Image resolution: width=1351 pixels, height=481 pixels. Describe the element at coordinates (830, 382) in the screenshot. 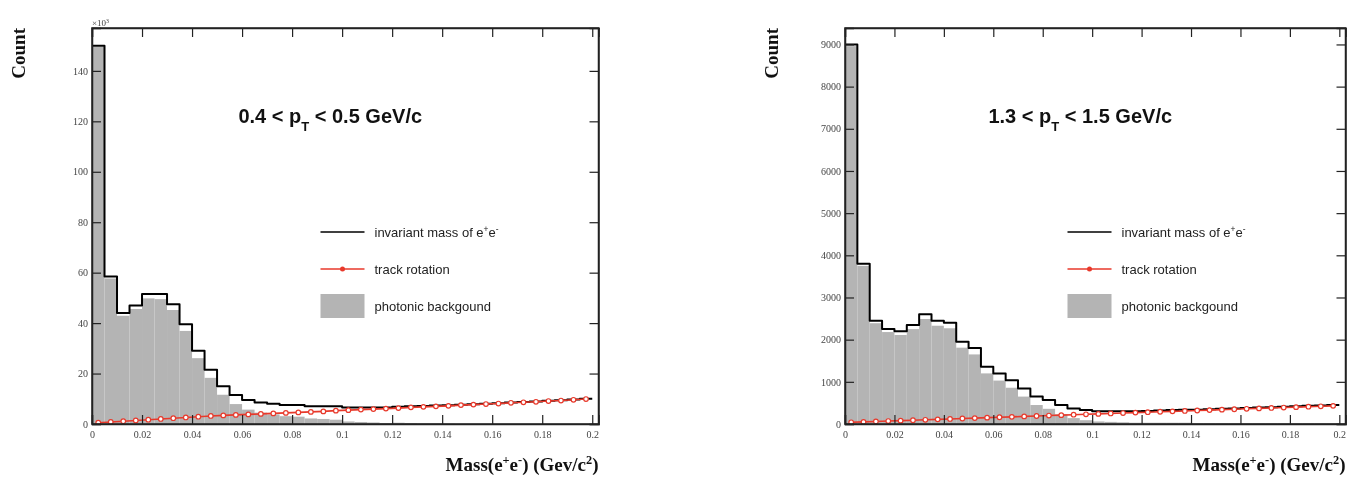

I see `y-tick-label: 1000` at that location.